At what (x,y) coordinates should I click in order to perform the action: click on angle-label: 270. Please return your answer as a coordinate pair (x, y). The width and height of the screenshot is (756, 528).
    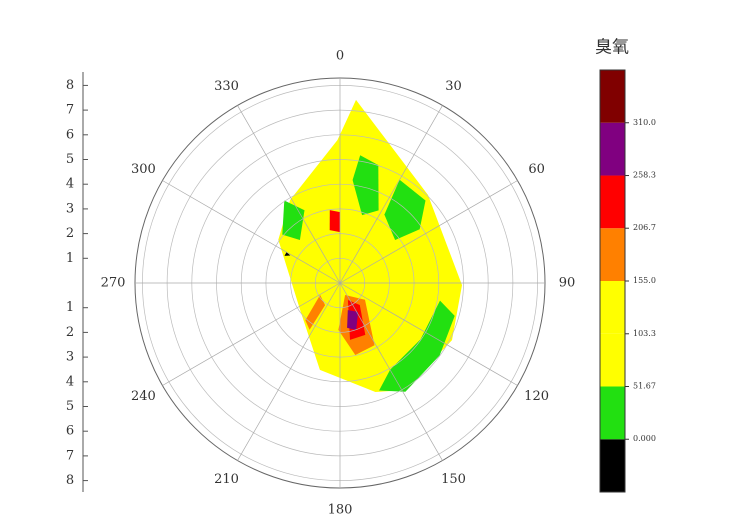
    Looking at the image, I should click on (113, 283).